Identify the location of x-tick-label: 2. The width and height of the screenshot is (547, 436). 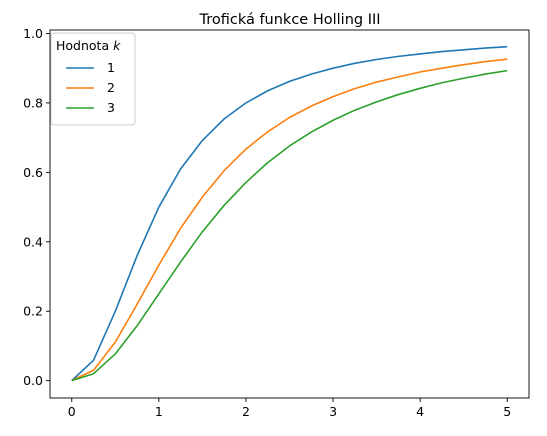
(246, 411).